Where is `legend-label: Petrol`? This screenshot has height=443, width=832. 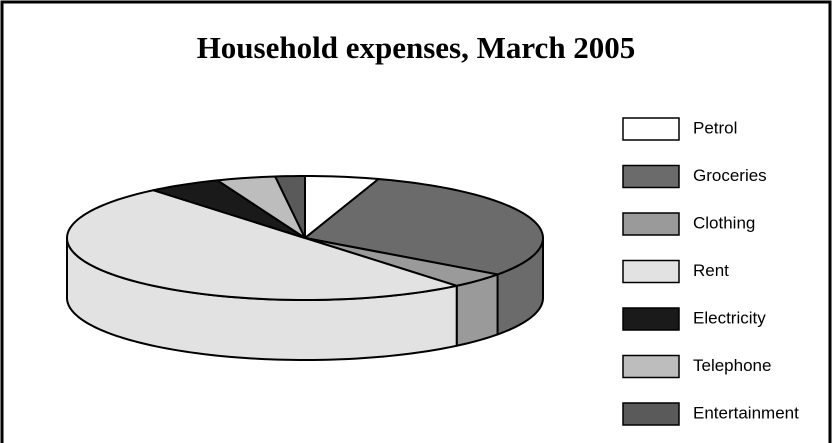
legend-label: Petrol is located at coordinates (715, 127).